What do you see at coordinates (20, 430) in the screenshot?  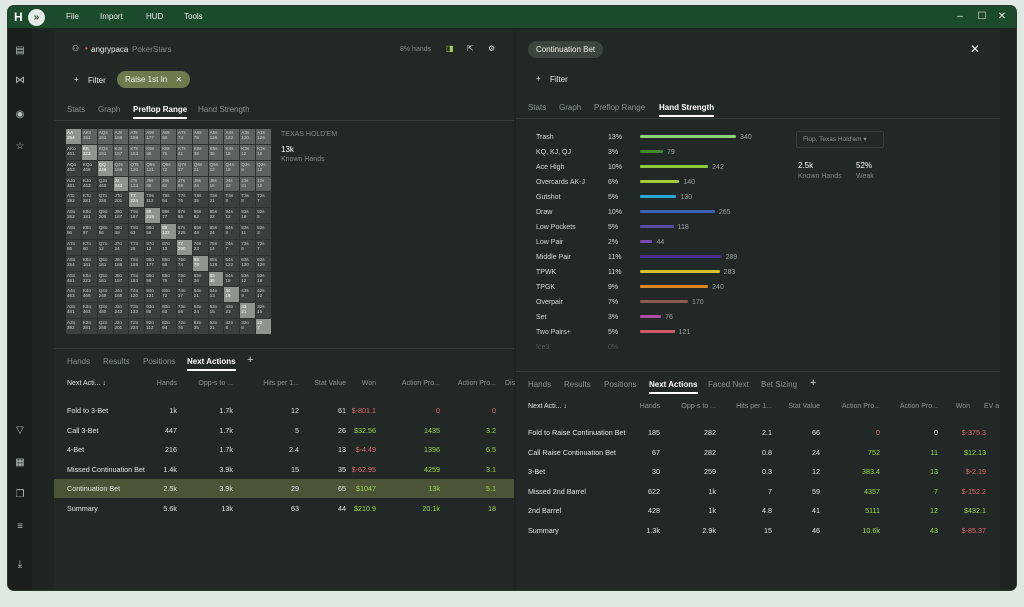 I see `filter-icon: ▽` at bounding box center [20, 430].